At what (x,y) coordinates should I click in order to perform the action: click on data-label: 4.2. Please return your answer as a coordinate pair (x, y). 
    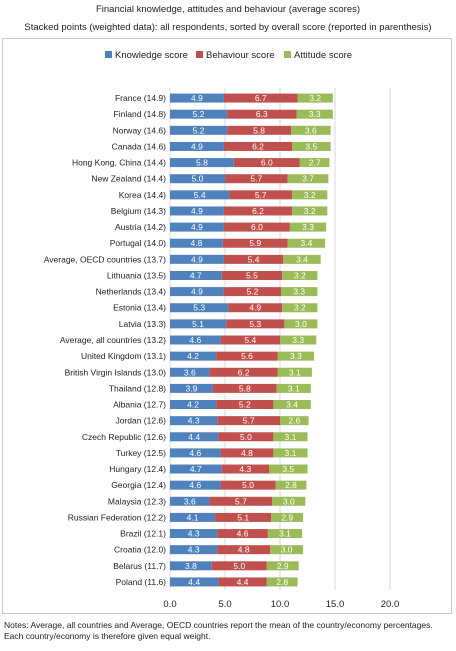
    Looking at the image, I should click on (193, 405).